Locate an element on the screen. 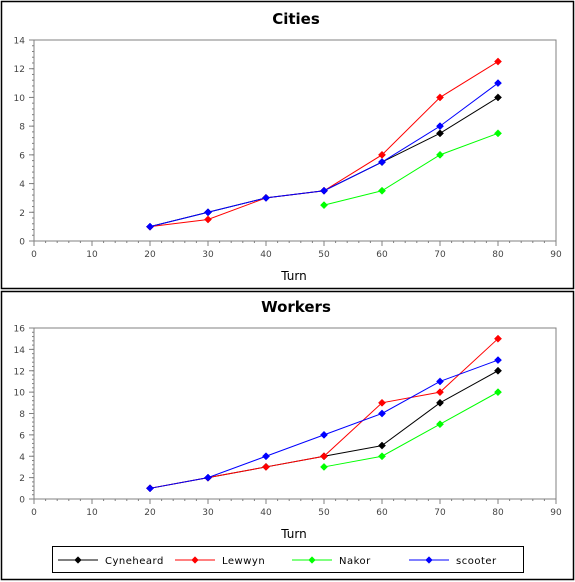 The image size is (575, 582). legend-marker-lewwyn is located at coordinates (195, 560).